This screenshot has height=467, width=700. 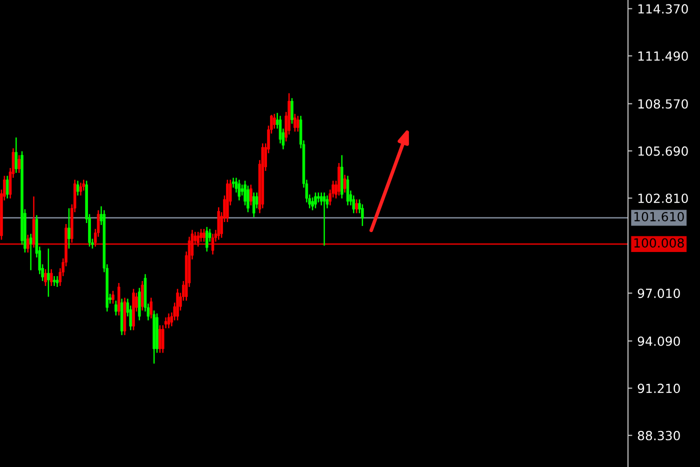 I want to click on y-tick-label: 111.490, so click(x=663, y=56).